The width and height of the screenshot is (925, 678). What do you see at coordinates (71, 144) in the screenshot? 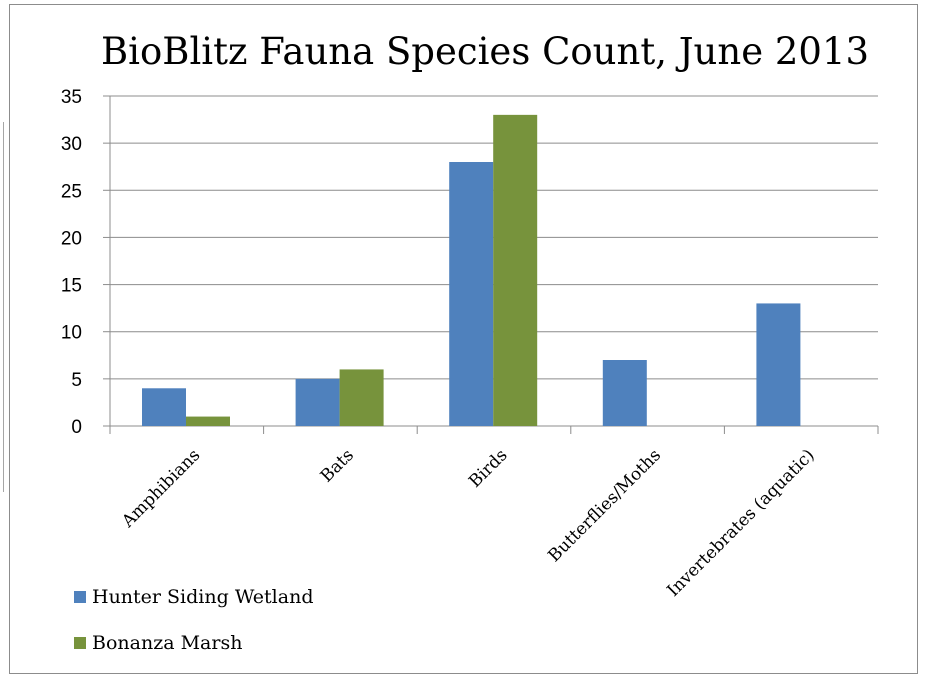
I see `y-tick-label: 30` at bounding box center [71, 144].